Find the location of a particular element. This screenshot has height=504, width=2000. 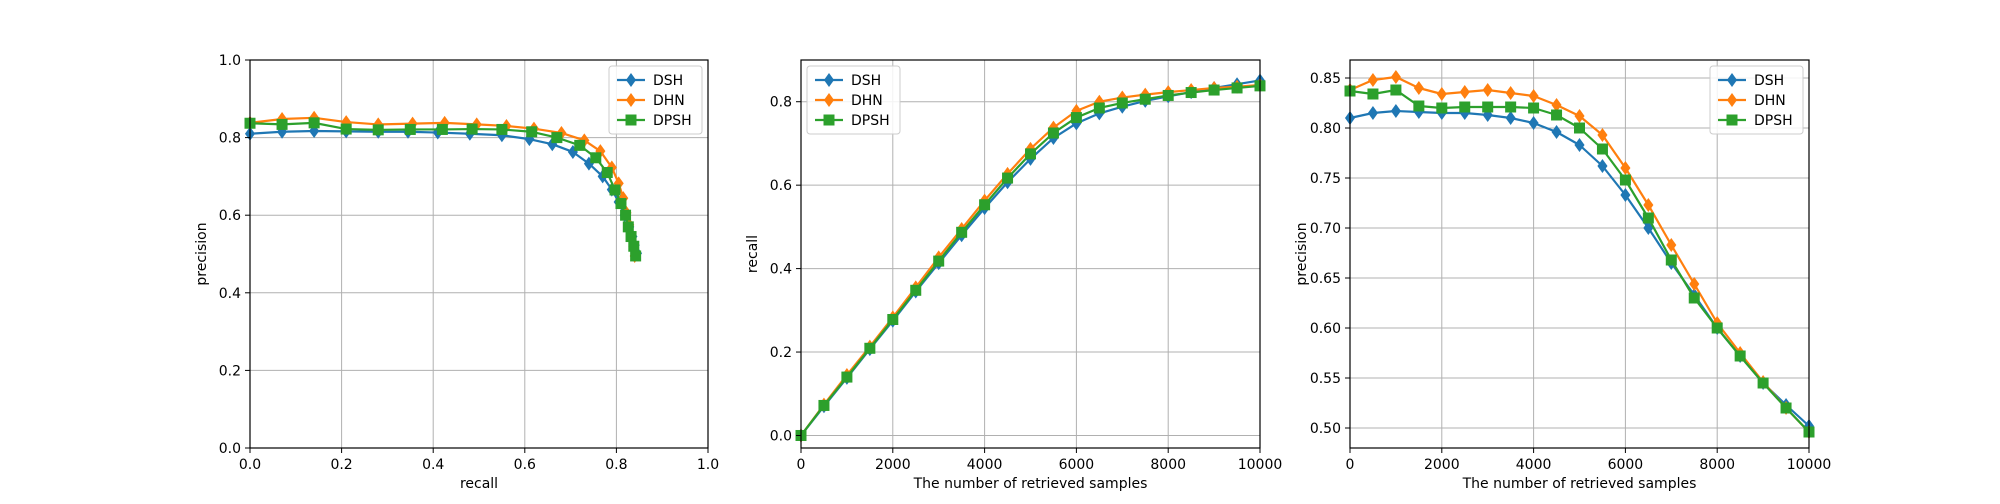

y-tick-label: 0.6 is located at coordinates (781, 186).